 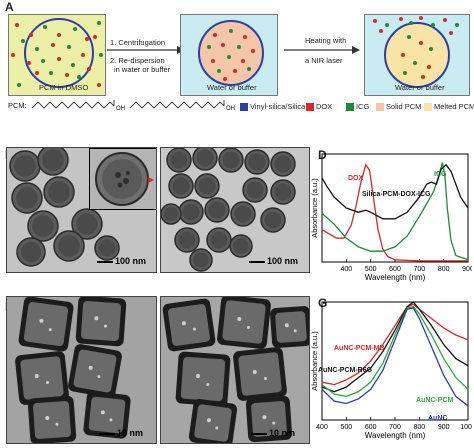 I want to click on step1-text-3: in water or buffer, so click(x=142, y=69).